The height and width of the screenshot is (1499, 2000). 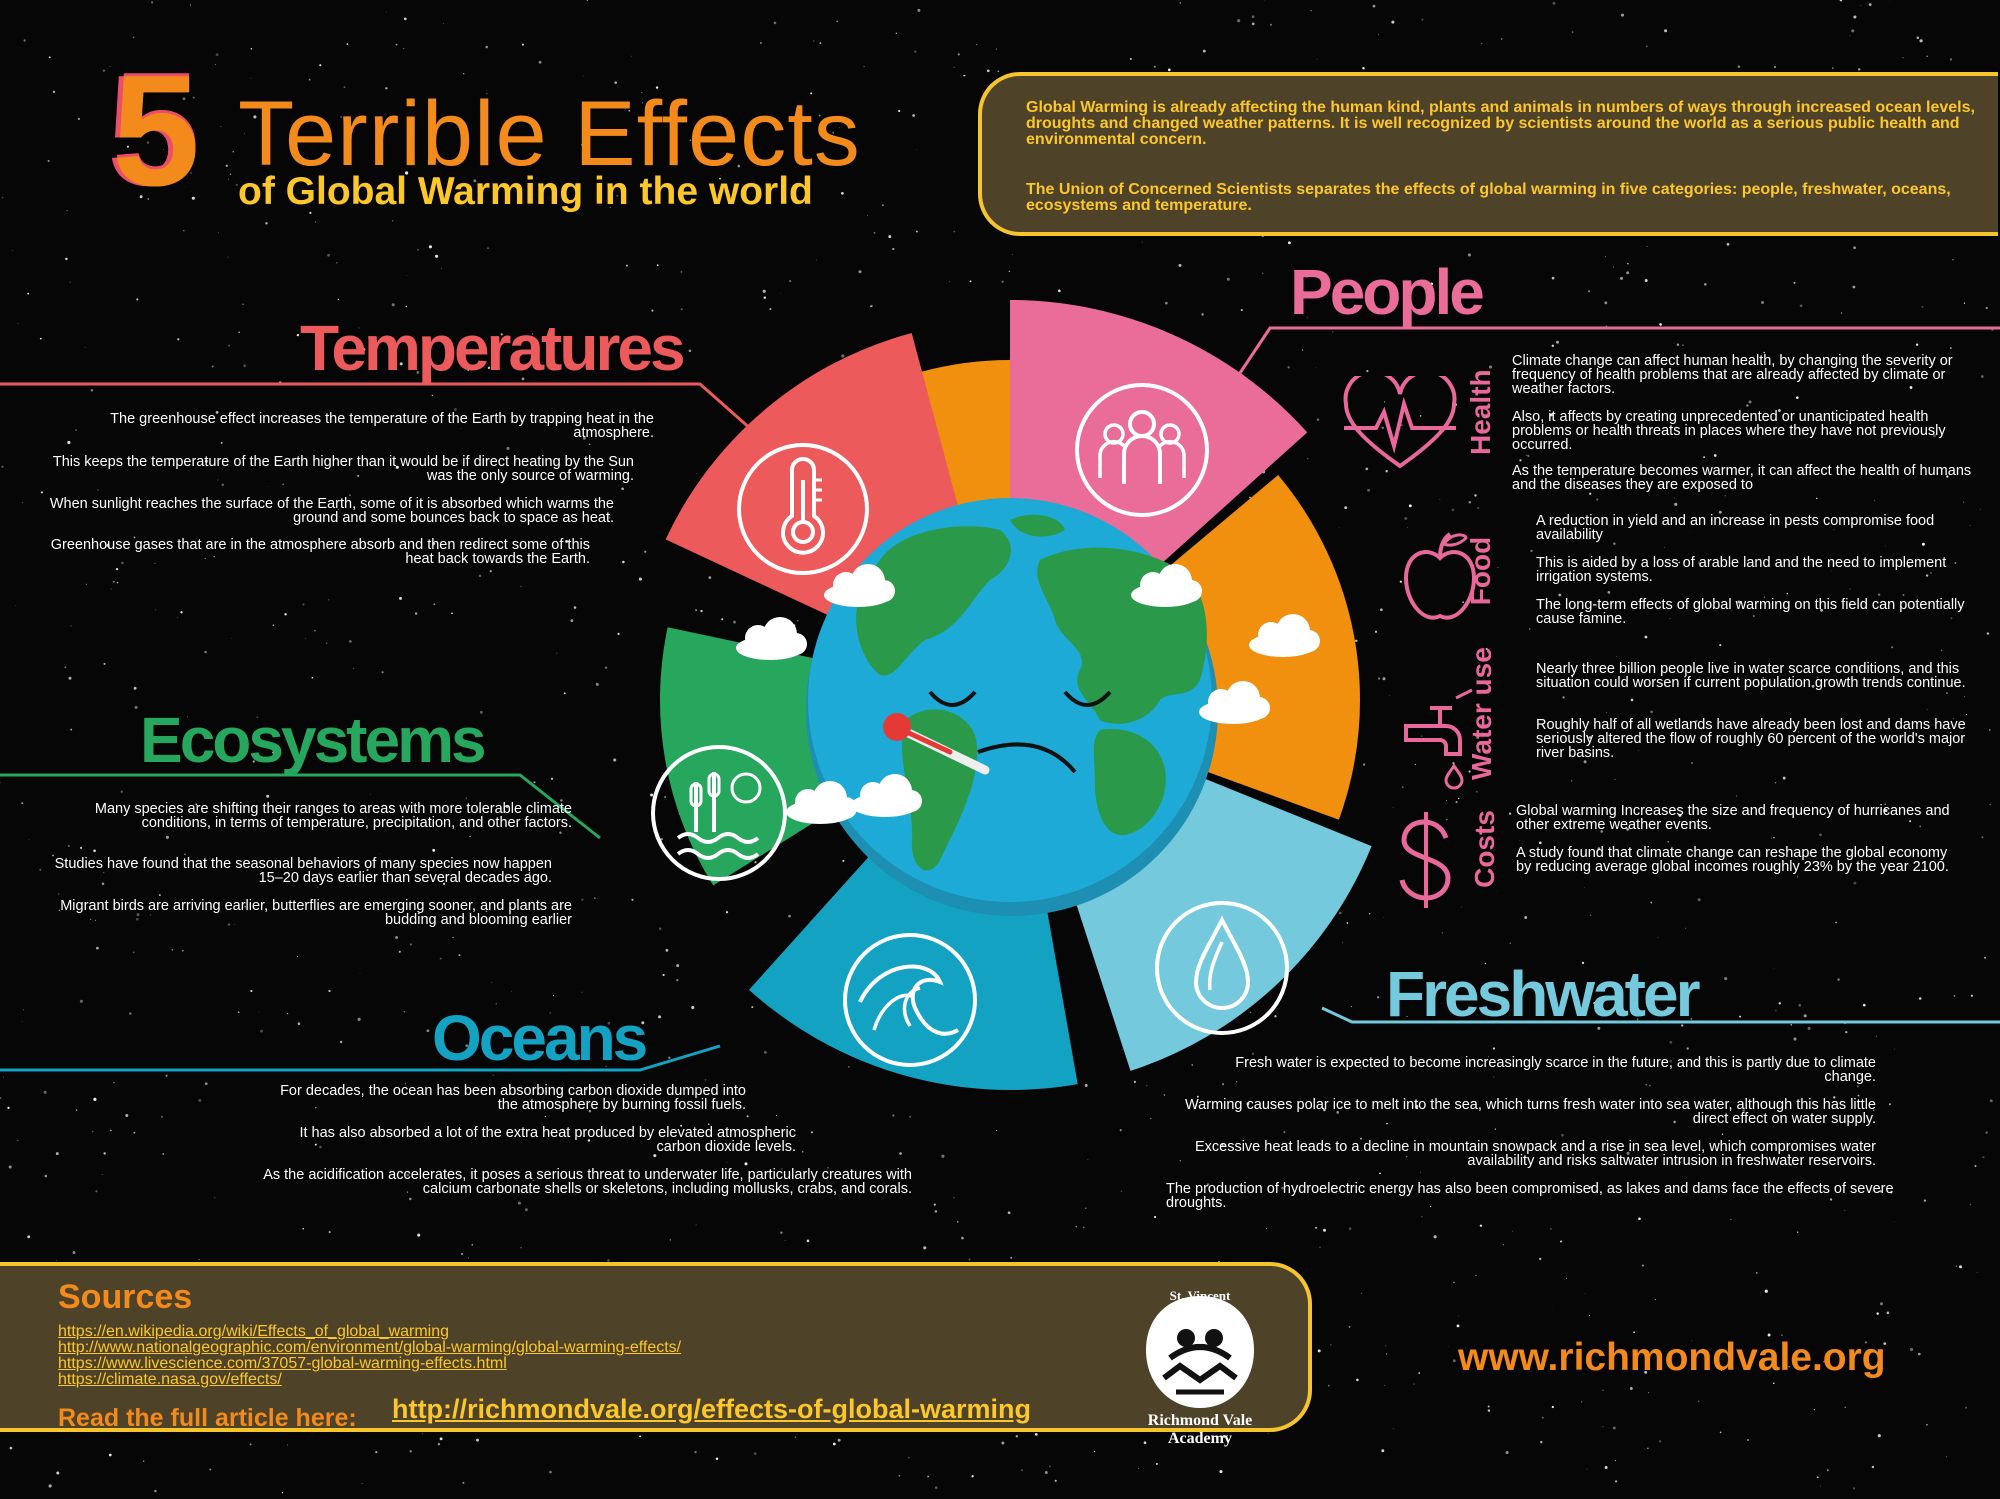 I want to click on ecosystems-connector, so click(x=300, y=806).